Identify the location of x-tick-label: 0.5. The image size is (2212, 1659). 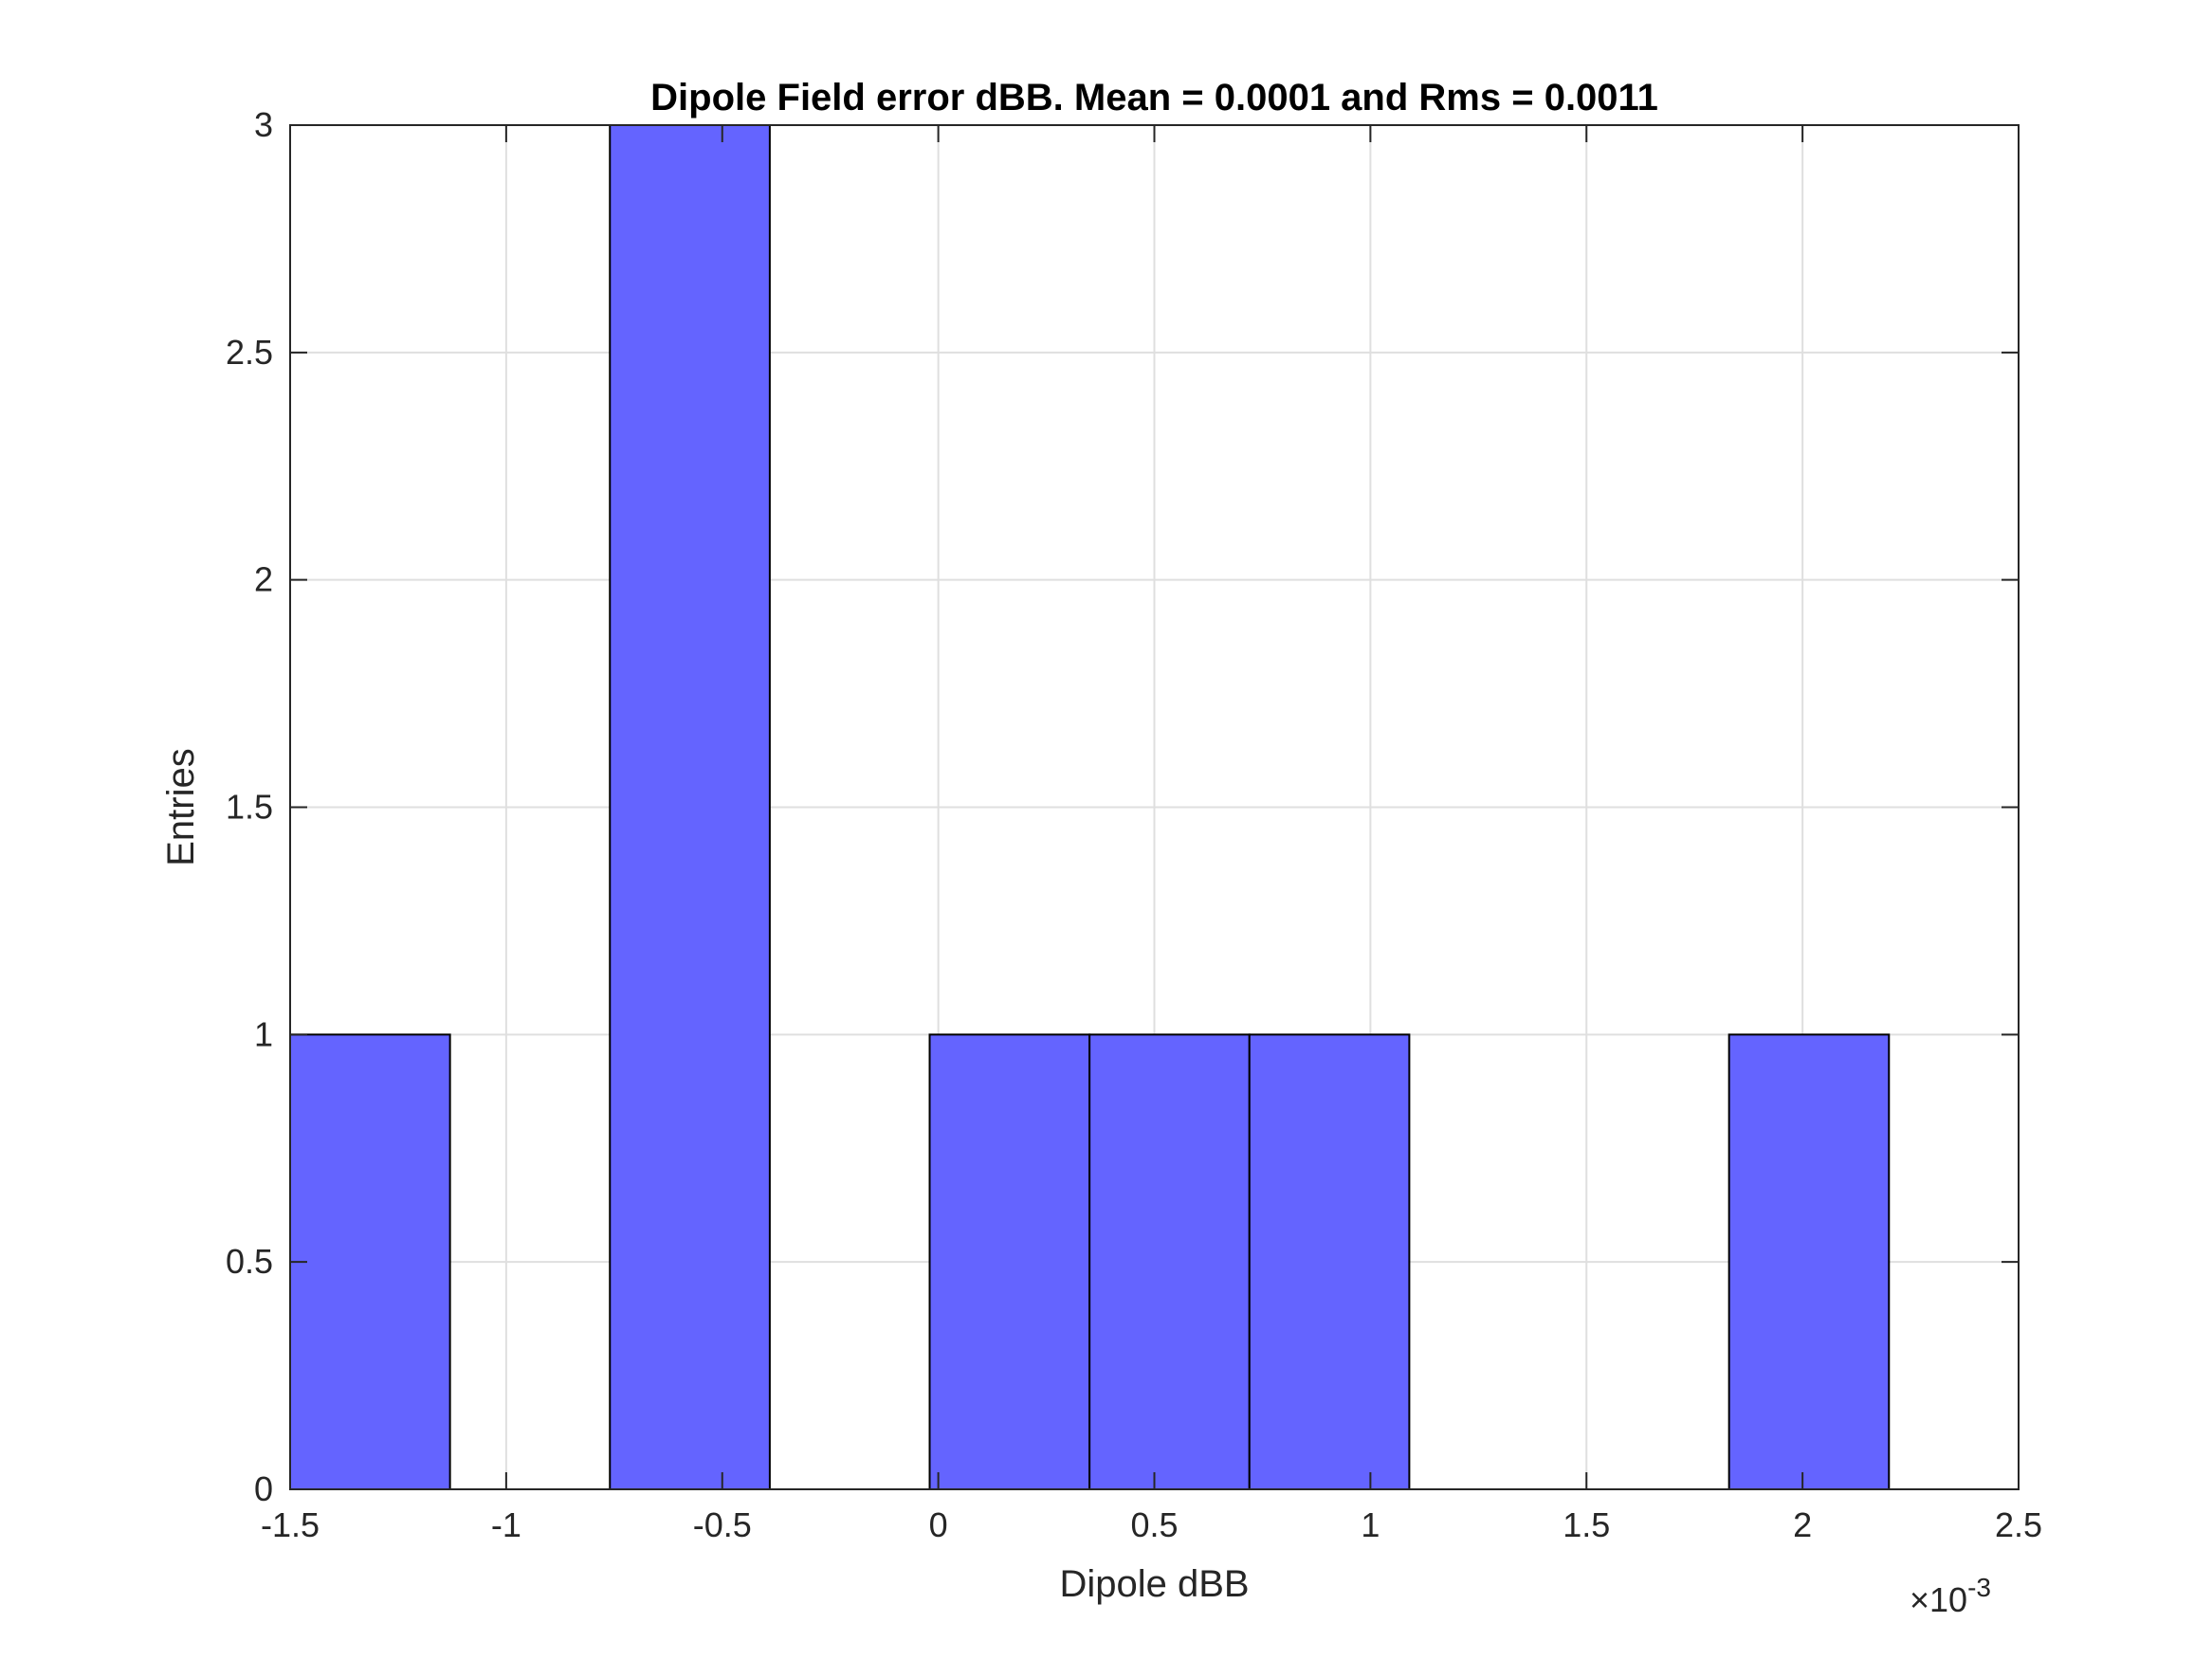
(1154, 1524).